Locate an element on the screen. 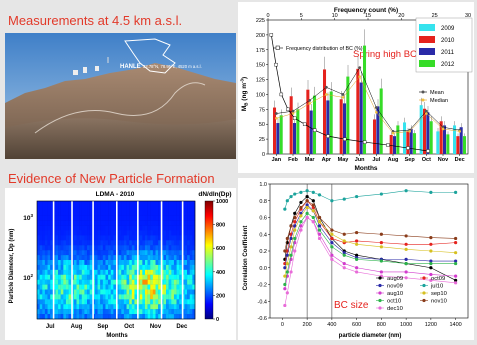 The width and height of the screenshot is (477, 345). point-oct09 is located at coordinates (295, 222).